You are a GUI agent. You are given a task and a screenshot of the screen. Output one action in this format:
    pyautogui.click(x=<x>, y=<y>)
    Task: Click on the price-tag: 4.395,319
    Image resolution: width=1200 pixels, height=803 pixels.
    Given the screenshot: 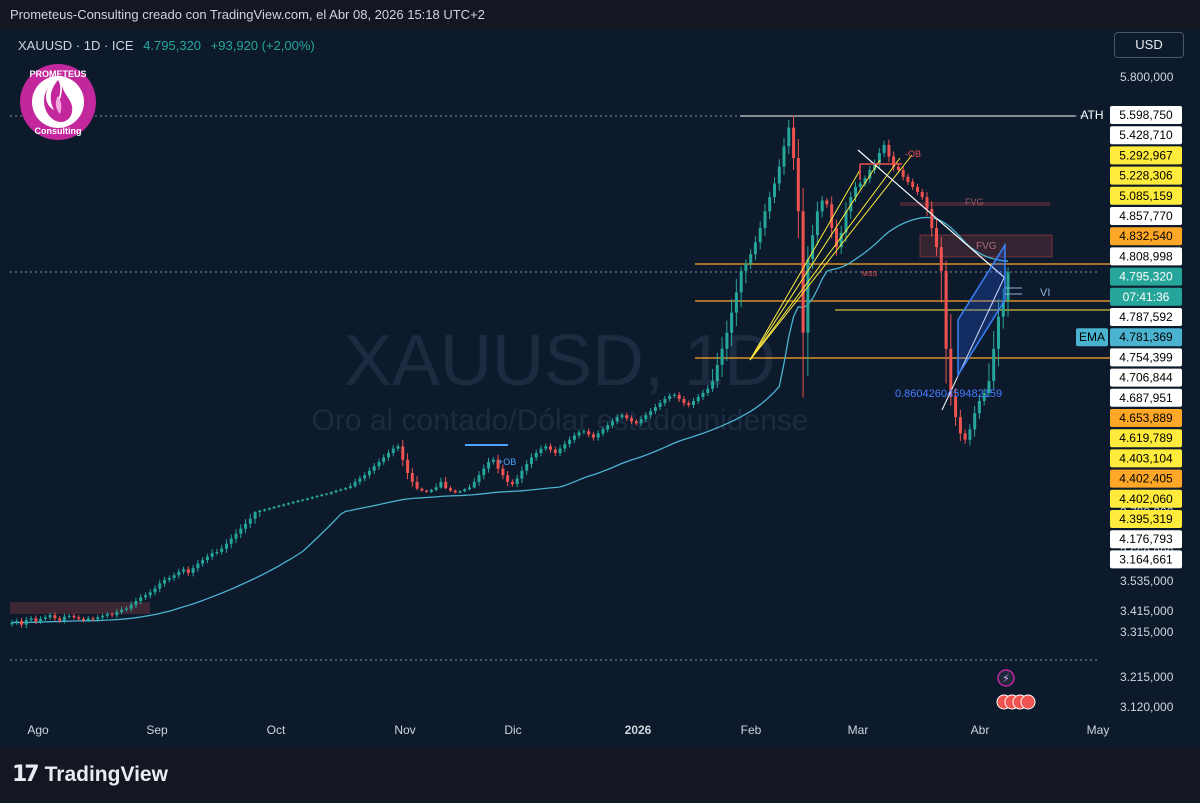 What is the action you would take?
    pyautogui.click(x=1146, y=519)
    